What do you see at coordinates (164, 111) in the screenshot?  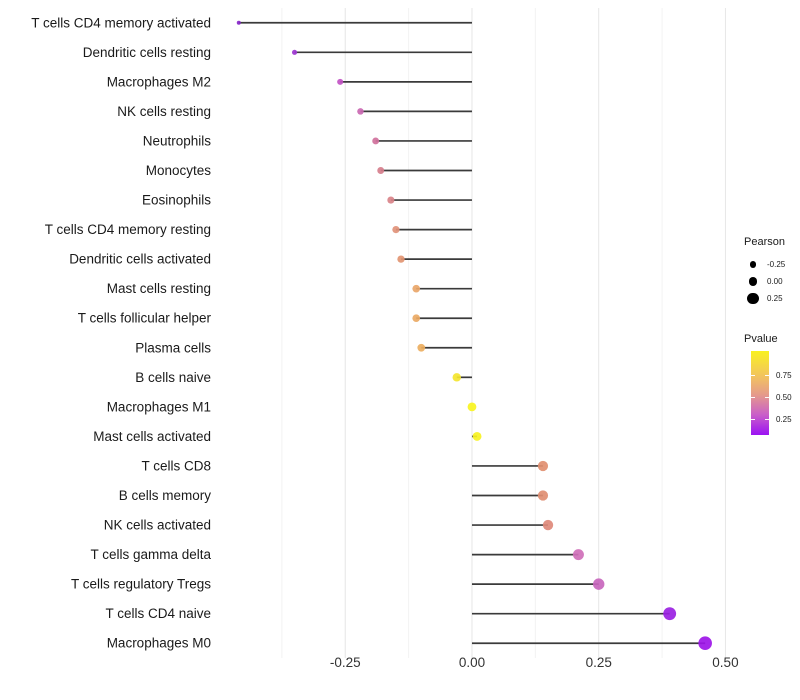 I see `category-label: NK cells resting` at bounding box center [164, 111].